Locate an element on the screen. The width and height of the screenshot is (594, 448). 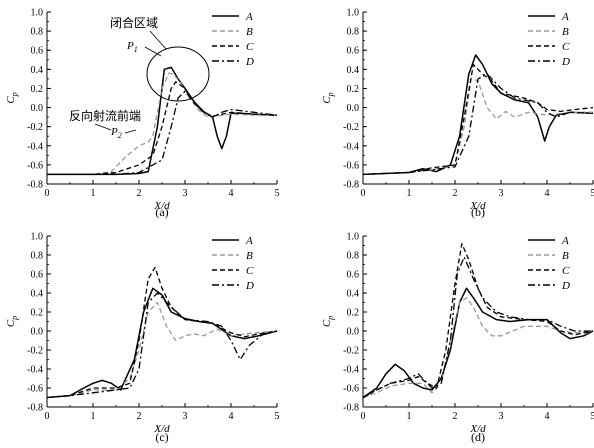
reverse-jet-front-label: 反向射流前端 is located at coordinates (105, 115).